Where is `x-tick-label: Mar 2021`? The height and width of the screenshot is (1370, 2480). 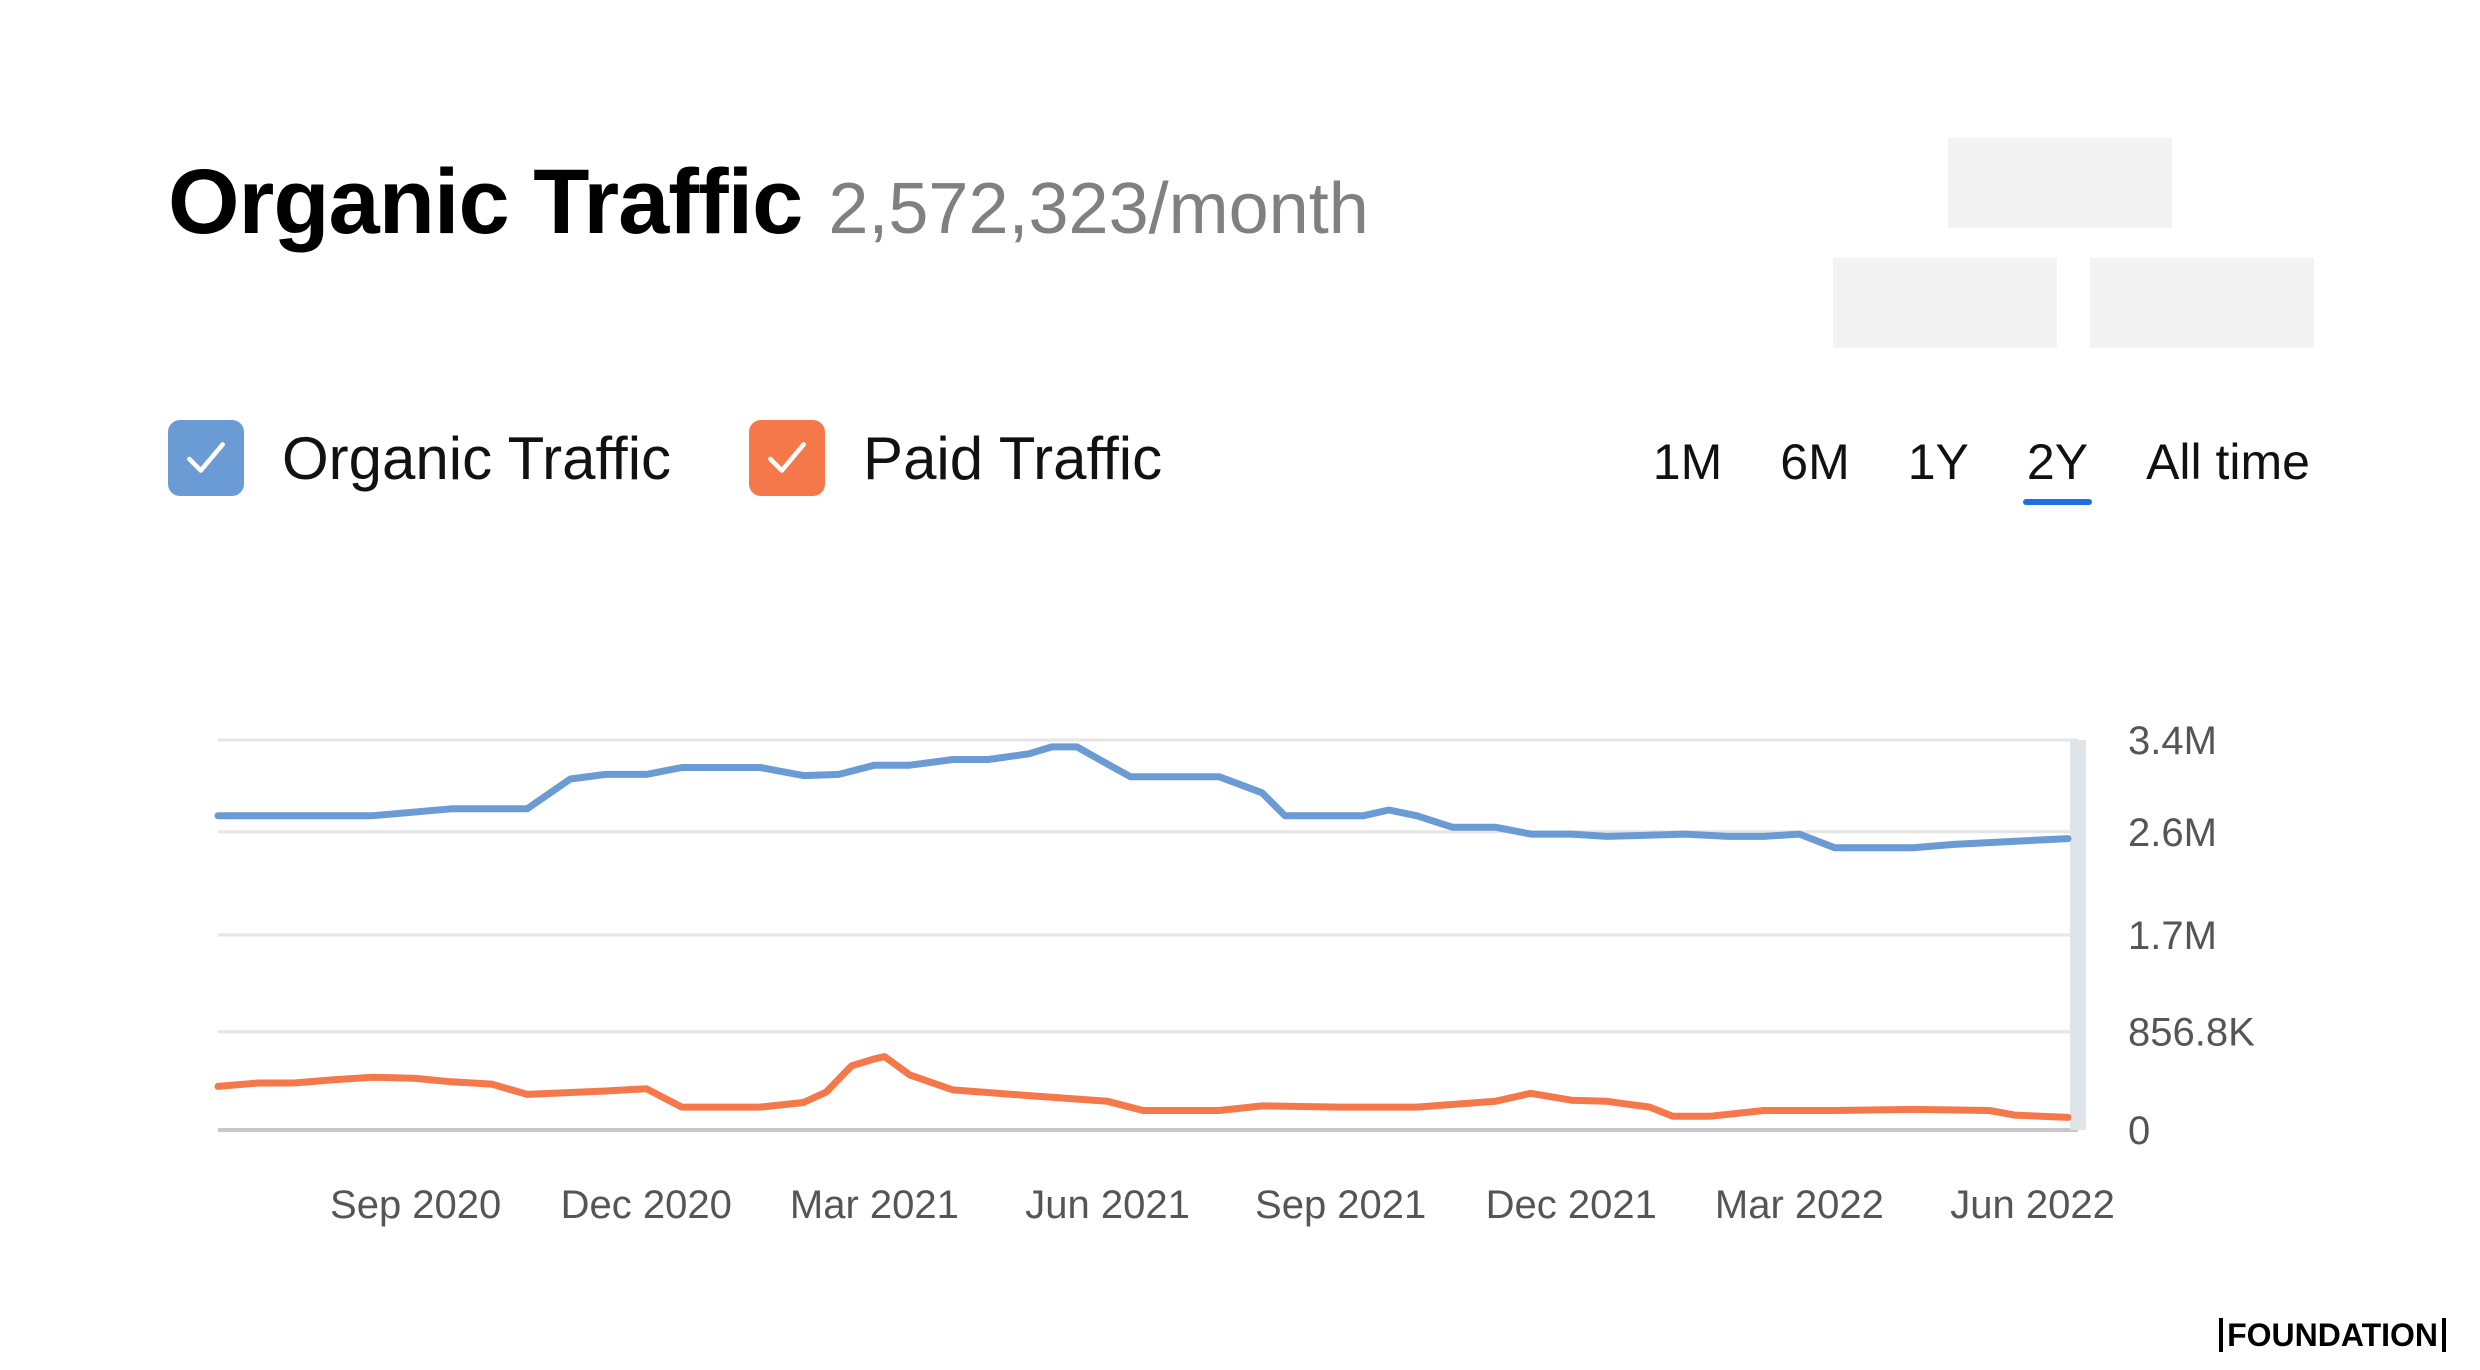 x-tick-label: Mar 2021 is located at coordinates (874, 1205).